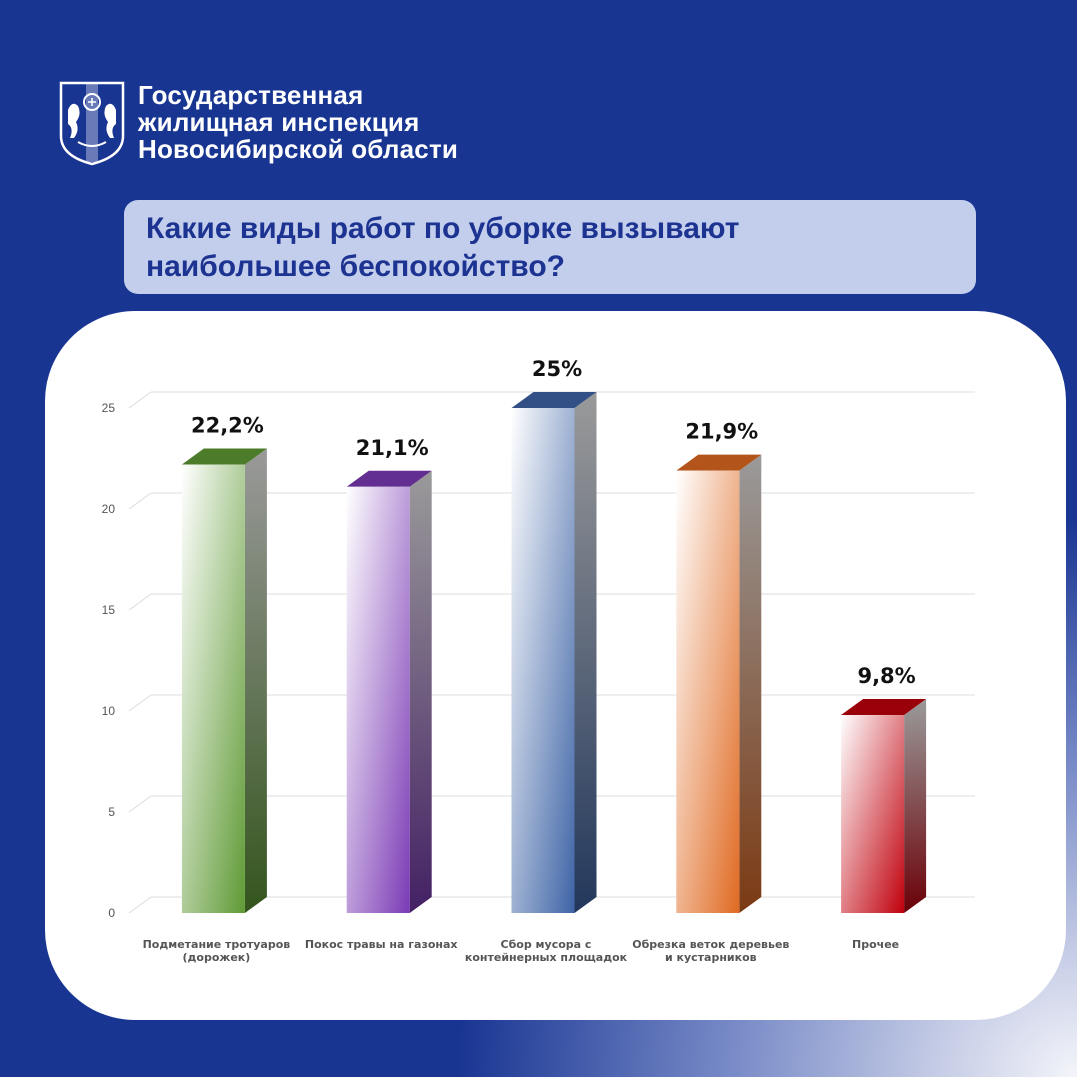 This screenshot has height=1077, width=1077. I want to click on category-label: и кустарников, so click(711, 957).